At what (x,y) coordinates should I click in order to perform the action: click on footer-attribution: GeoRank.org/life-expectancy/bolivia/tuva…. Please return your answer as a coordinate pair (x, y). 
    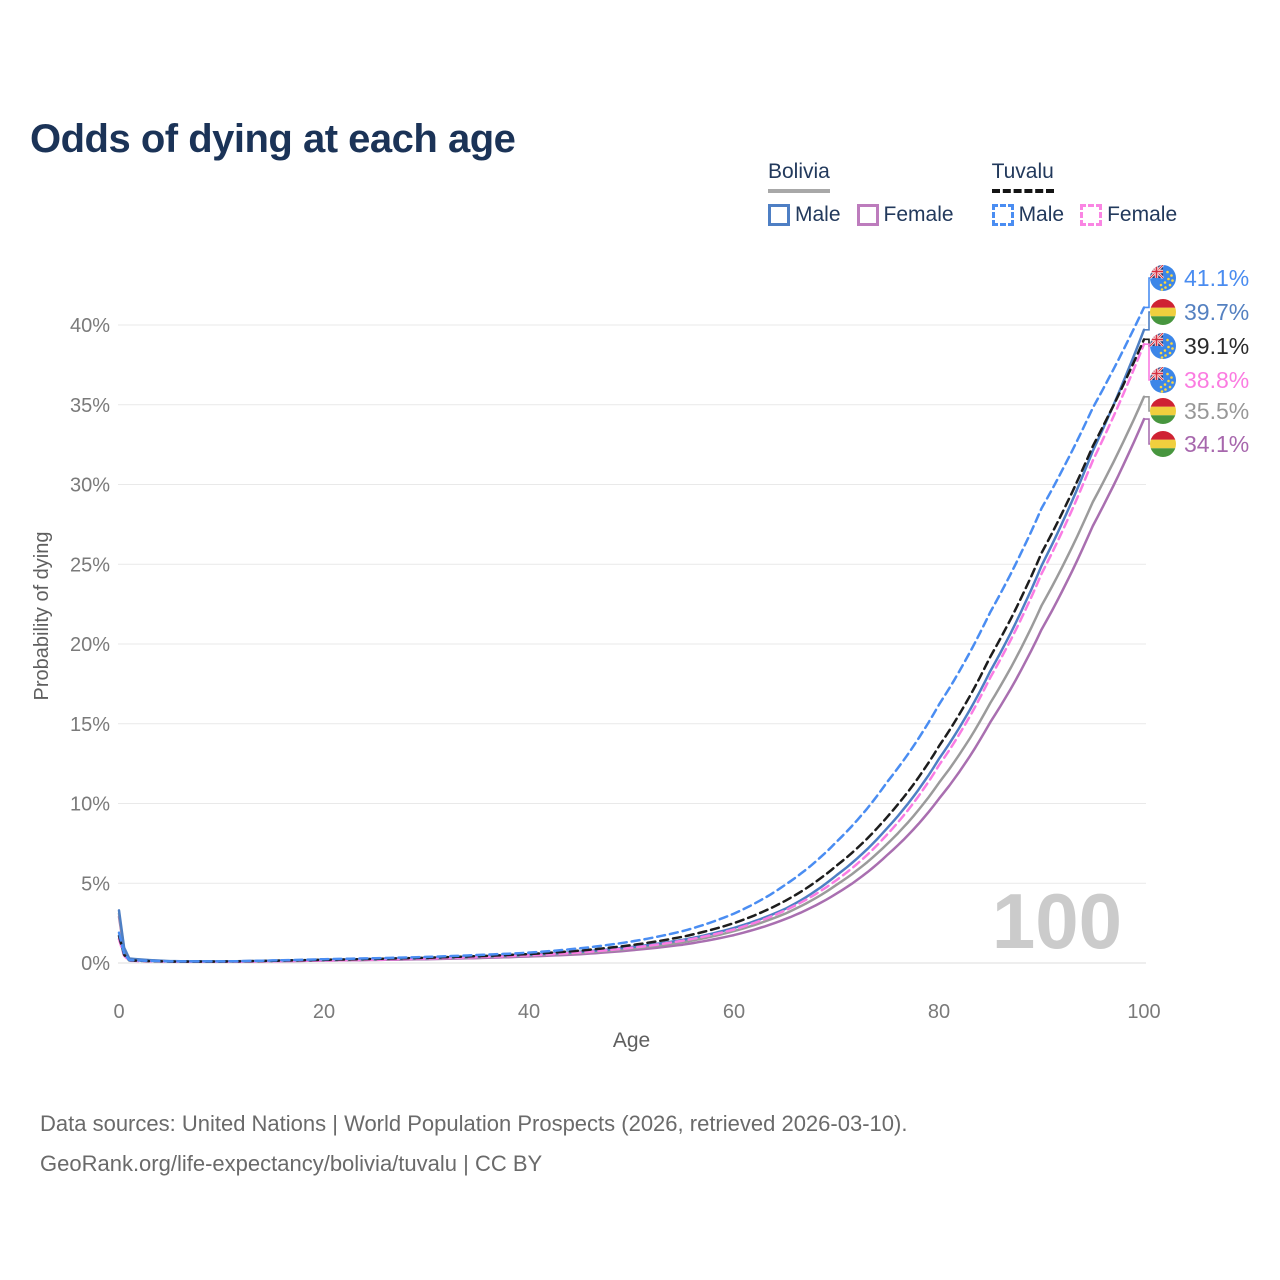
    Looking at the image, I should click on (291, 1163).